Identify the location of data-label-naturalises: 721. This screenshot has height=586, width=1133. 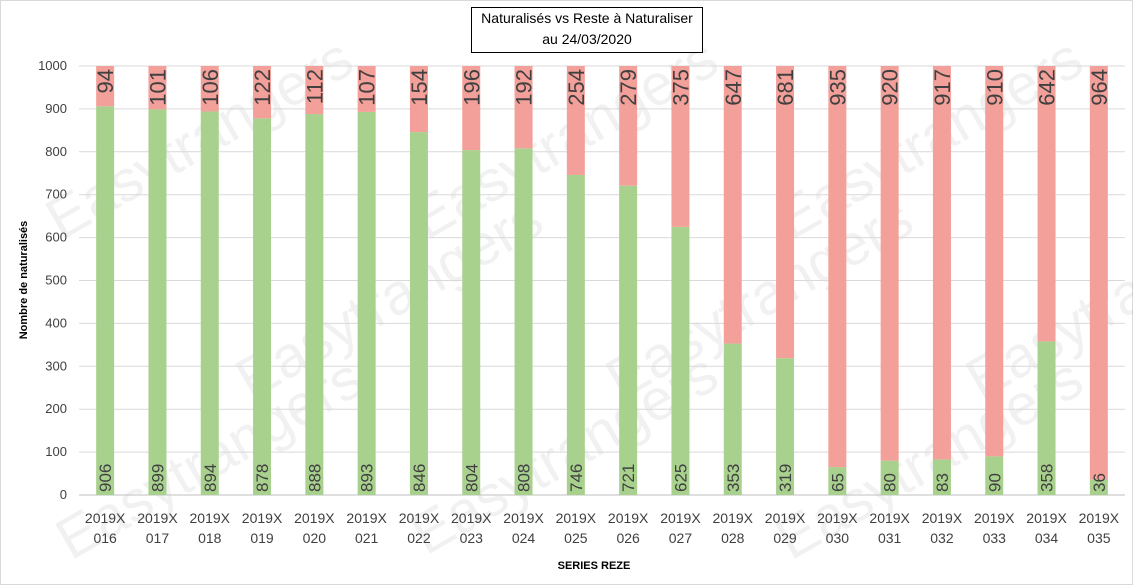
(628, 478).